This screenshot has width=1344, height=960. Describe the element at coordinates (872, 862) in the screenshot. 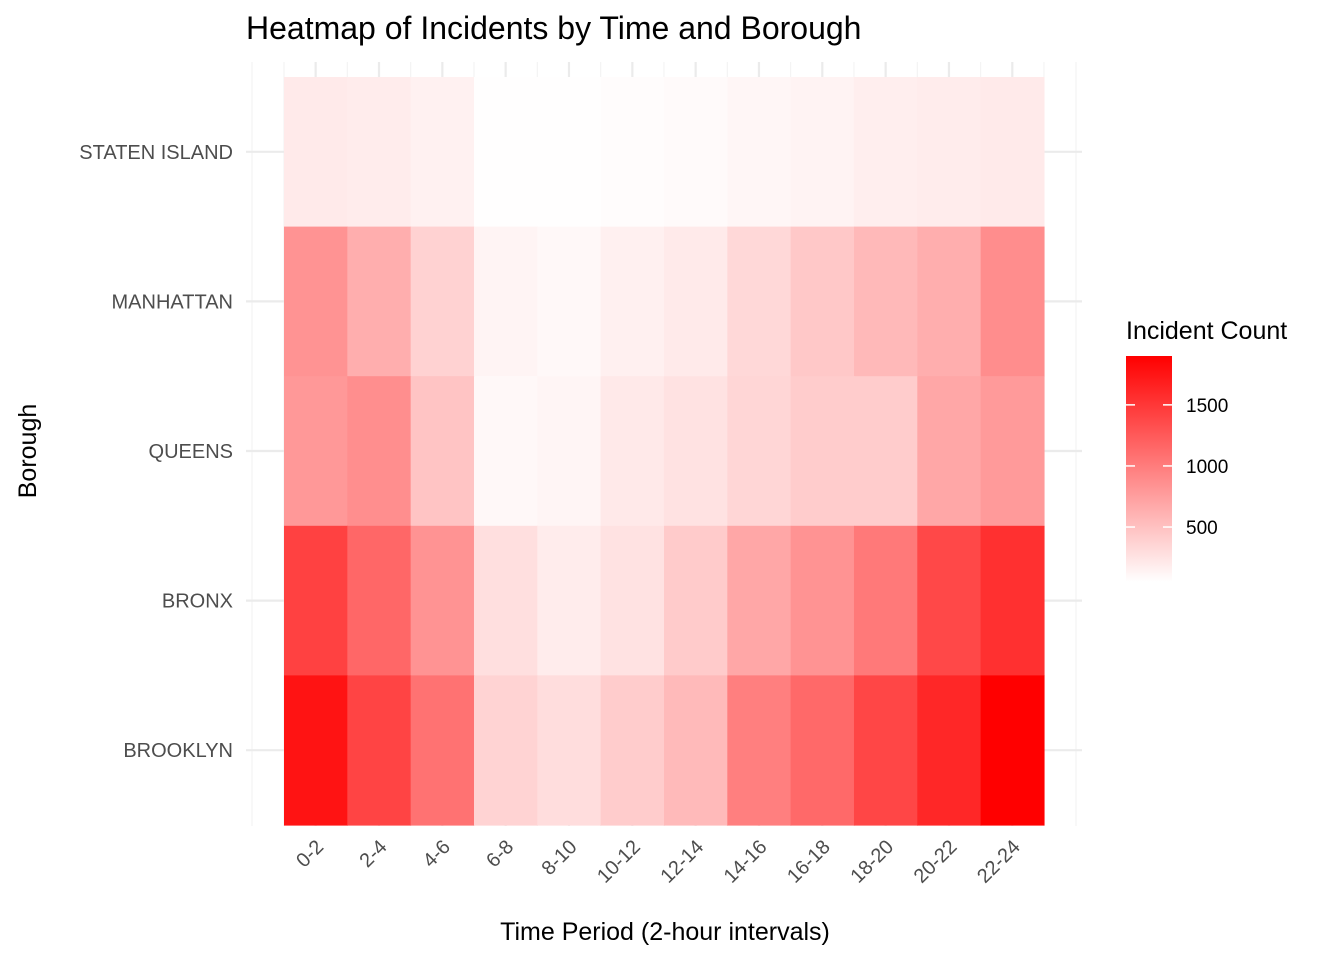

I see `x-tick-label-18-20: 18-20` at that location.